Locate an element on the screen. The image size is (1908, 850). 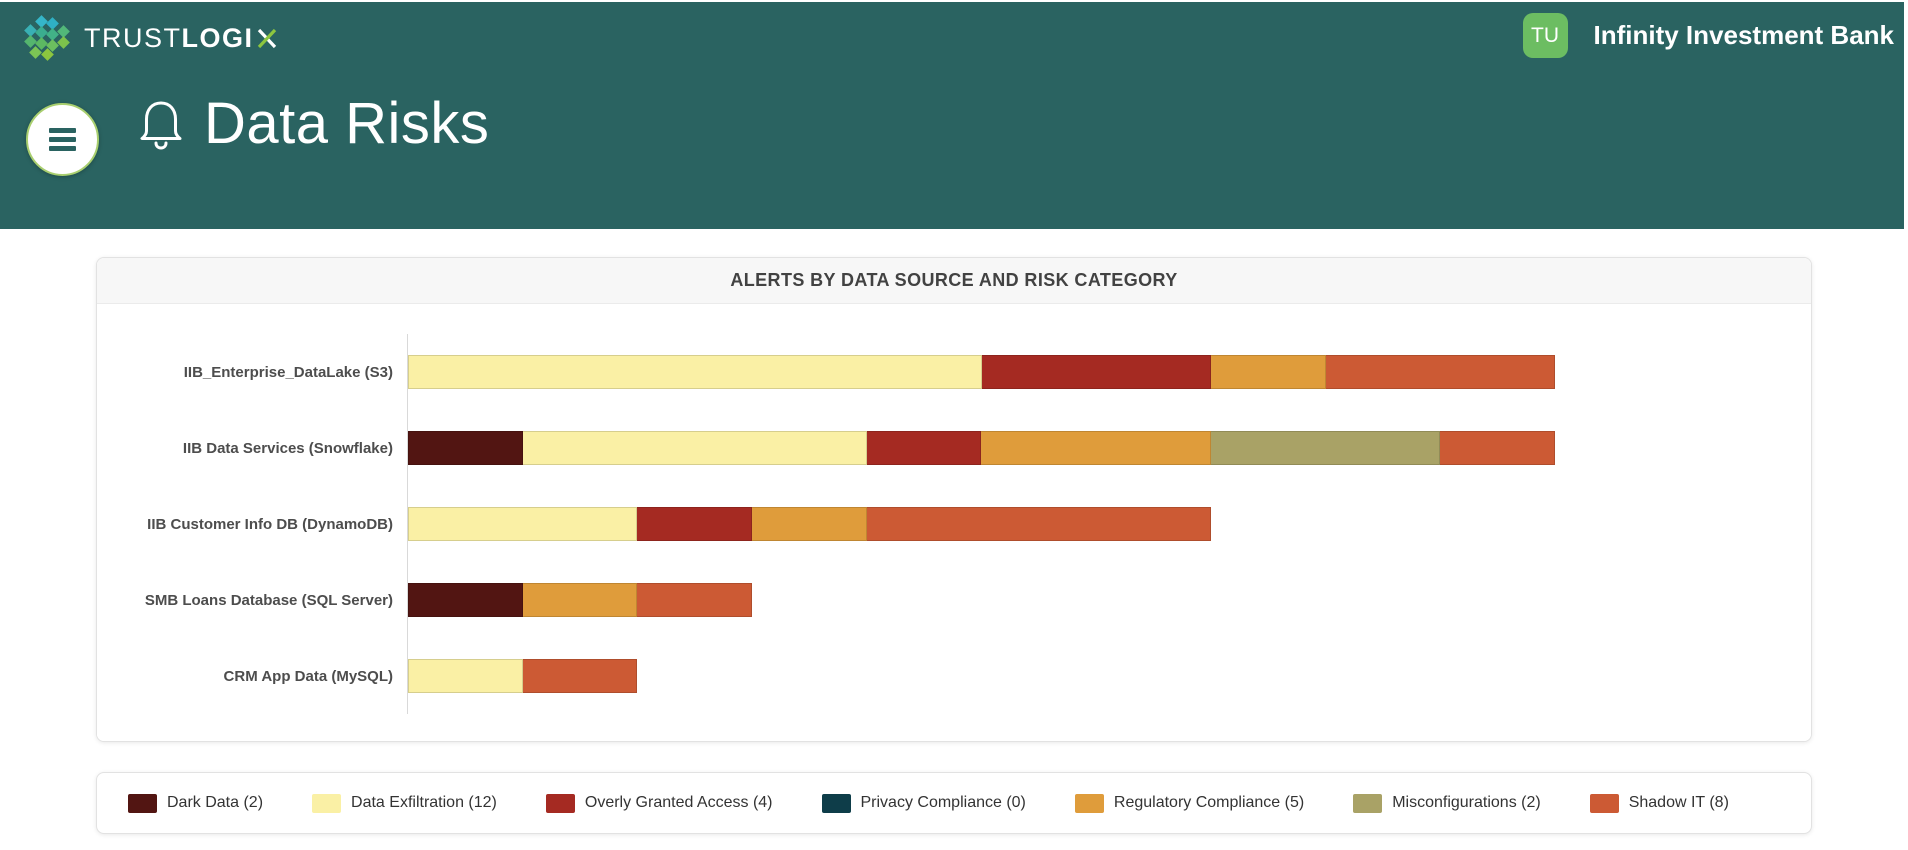
legend-item-privacy-compliance: Privacy Compliance (0) is located at coordinates (923, 803).